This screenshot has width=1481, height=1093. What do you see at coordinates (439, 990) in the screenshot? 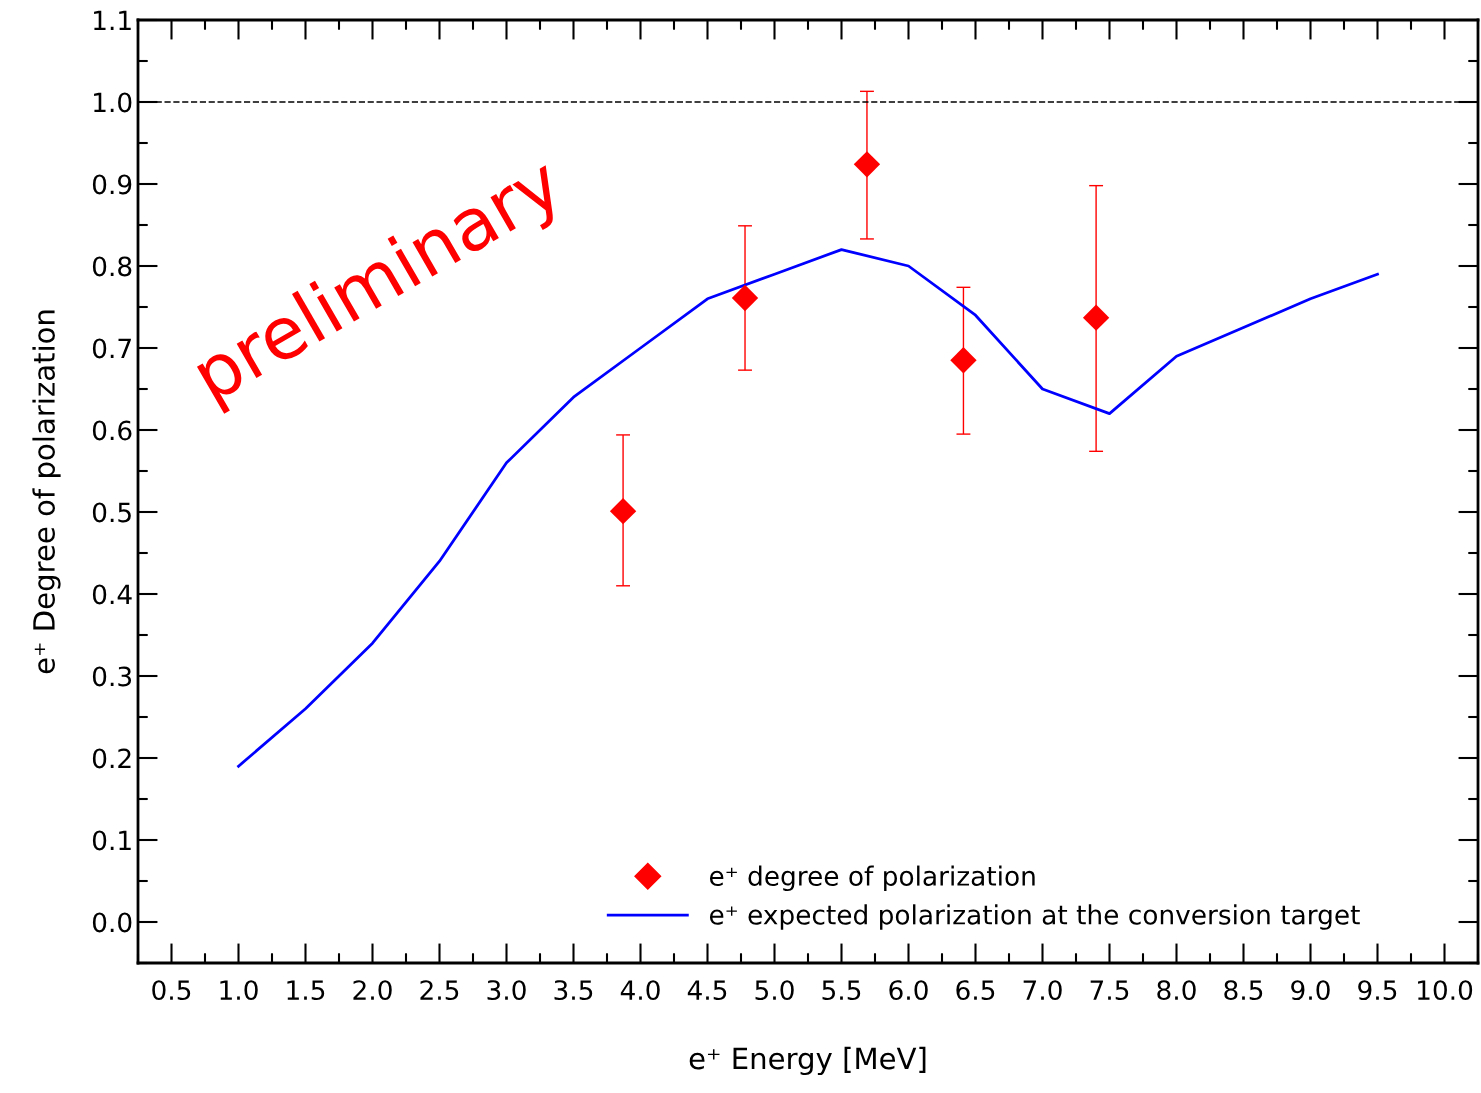
I see `x-tick-label: 2.5` at bounding box center [439, 990].